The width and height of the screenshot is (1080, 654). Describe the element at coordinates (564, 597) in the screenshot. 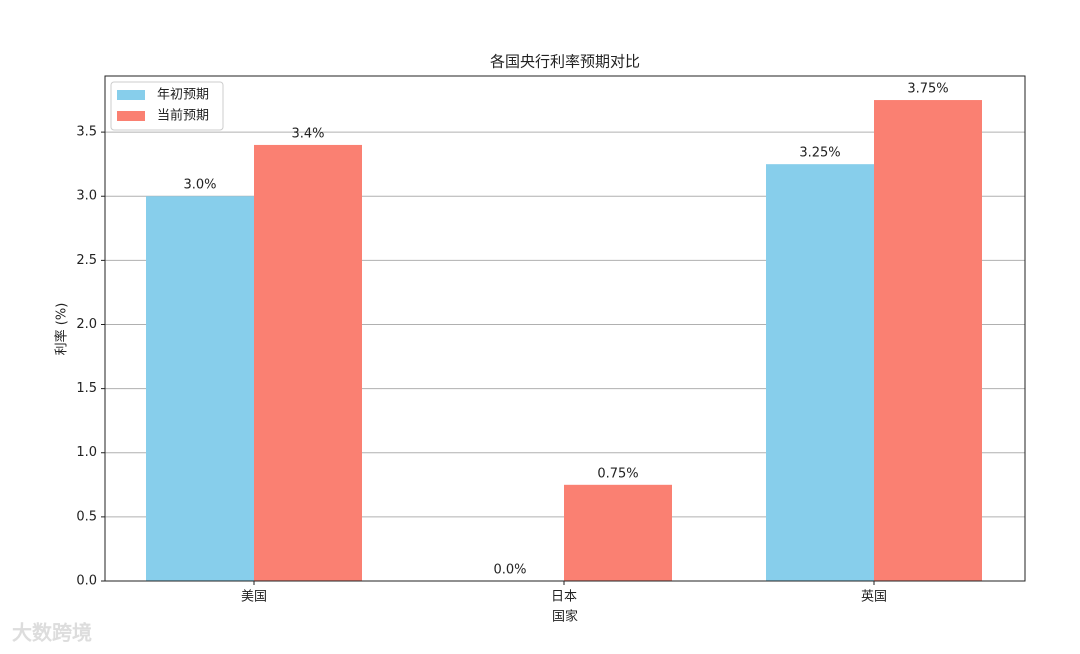

I see `x-tick-label: 日本` at that location.